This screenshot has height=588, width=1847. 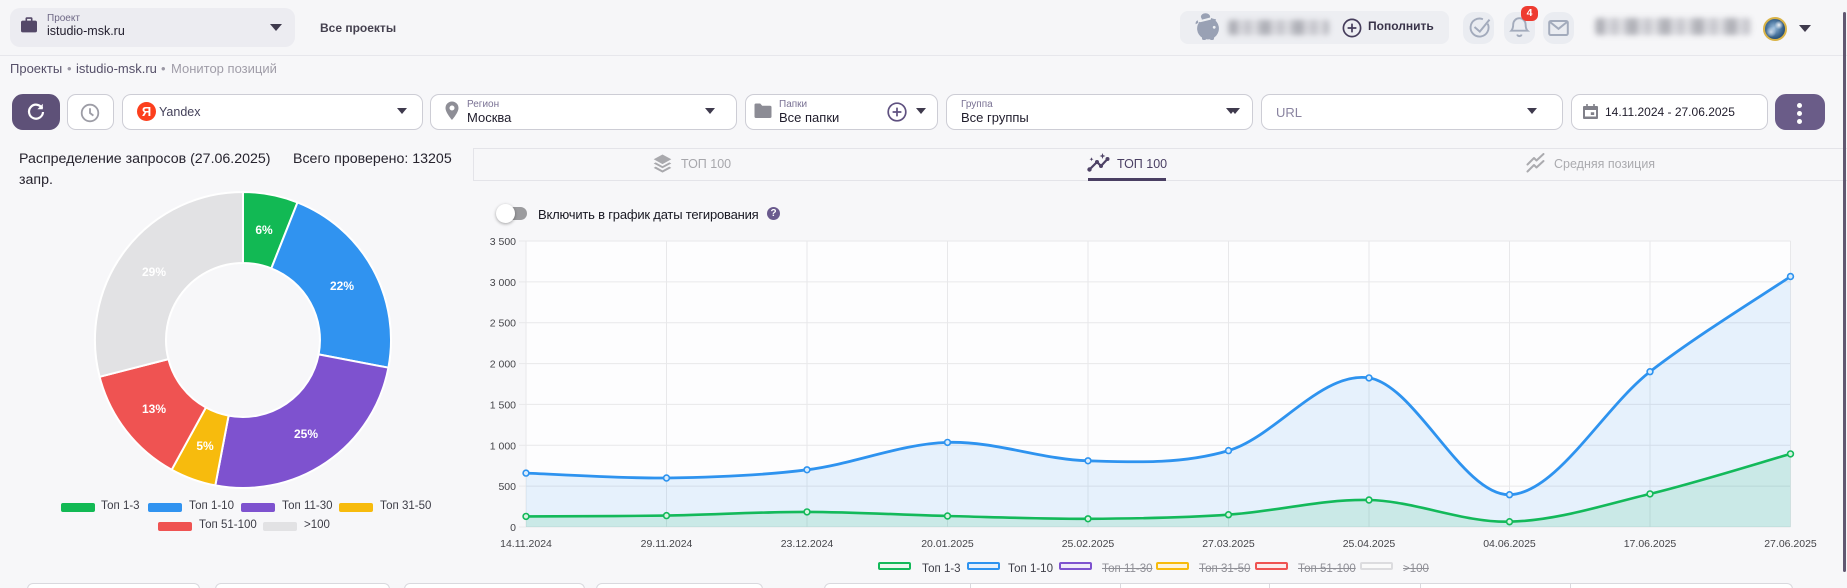 I want to click on svg-text: 17.06.2025, so click(x=1650, y=544).